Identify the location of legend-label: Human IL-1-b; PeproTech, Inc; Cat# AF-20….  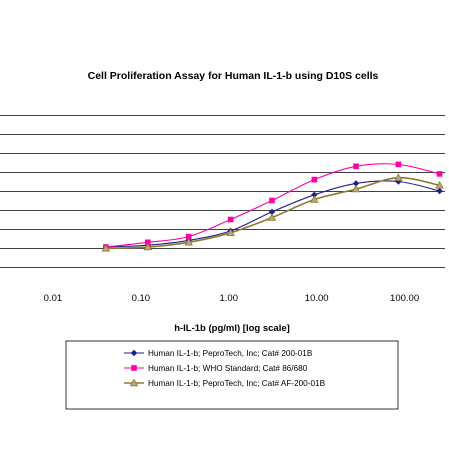
(237, 383).